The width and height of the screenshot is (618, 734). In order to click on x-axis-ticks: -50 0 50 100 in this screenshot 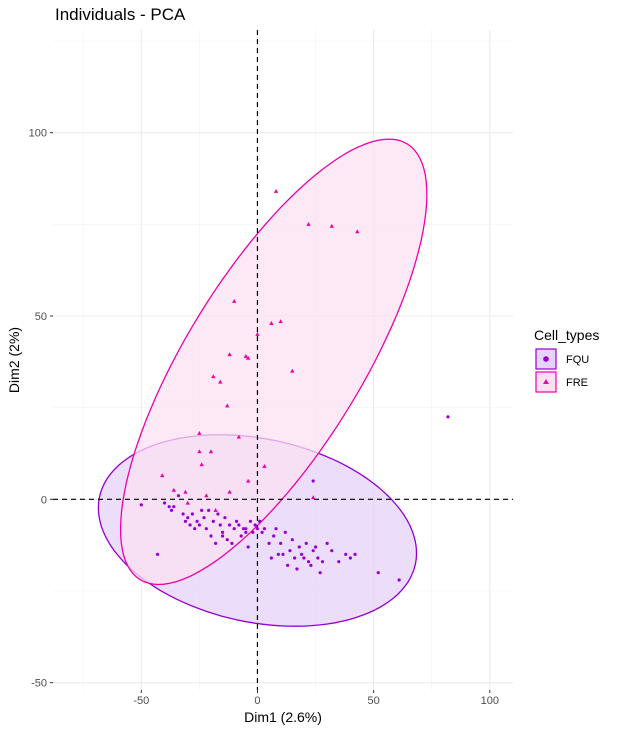, I will do `click(316, 698)`.